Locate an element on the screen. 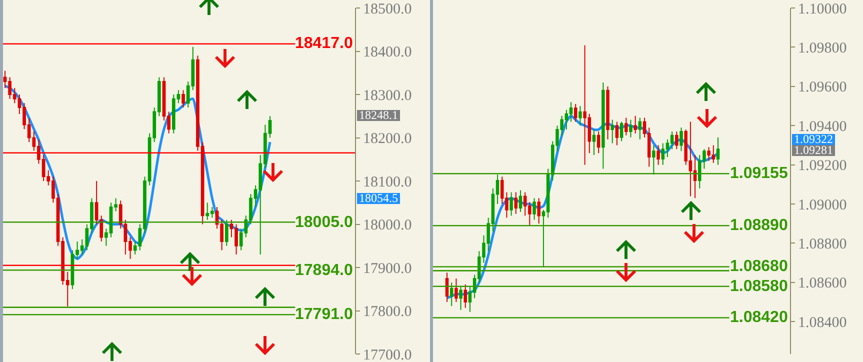  y-tick-label: 1.08800 is located at coordinates (822, 244).